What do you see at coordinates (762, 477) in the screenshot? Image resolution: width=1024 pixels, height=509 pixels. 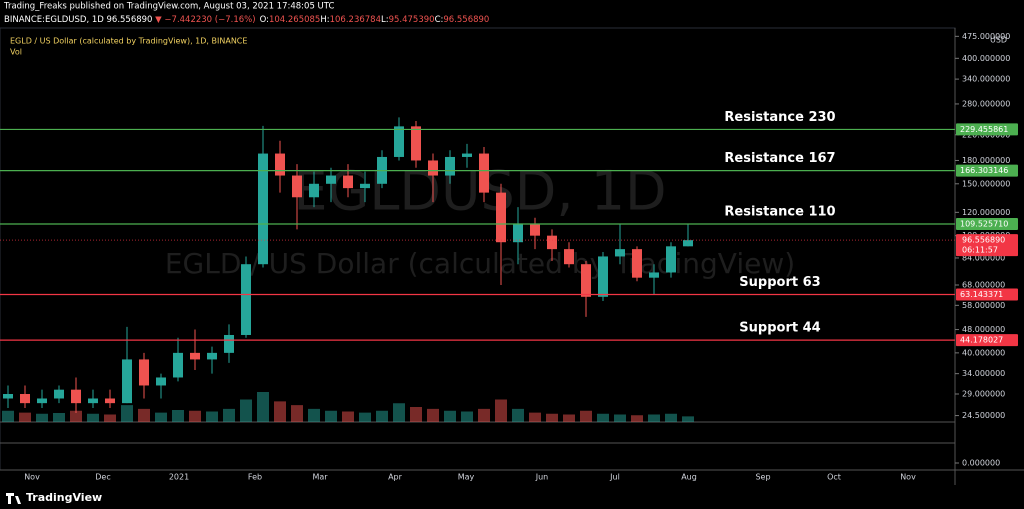 I see `x-tick-label: Sep` at bounding box center [762, 477].